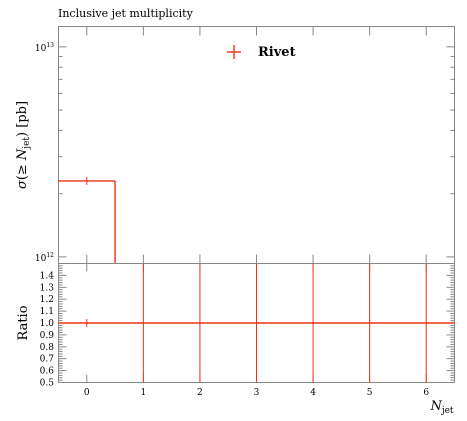 This screenshot has width=467, height=421. I want to click on ratio-x-tick-label: 5, so click(370, 393).